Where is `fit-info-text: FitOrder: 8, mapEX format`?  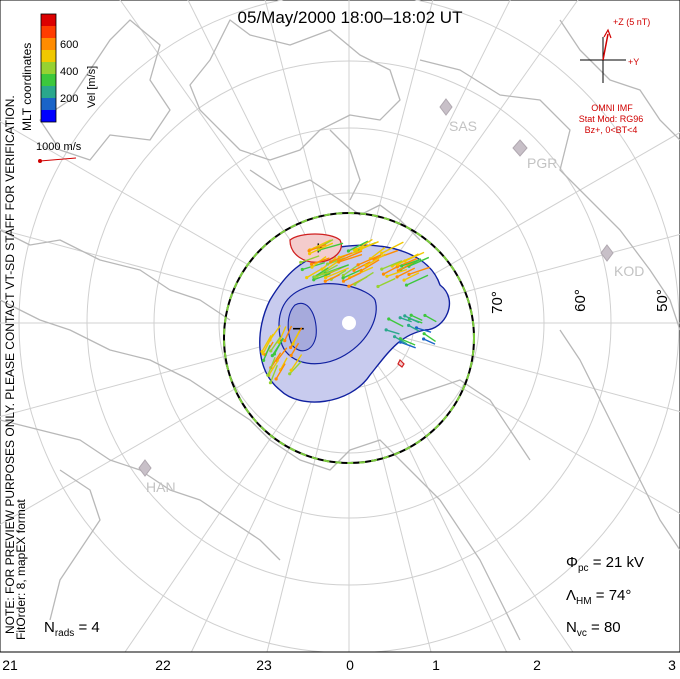 fit-info-text: FitOrder: 8, mapEX format is located at coordinates (21, 569).